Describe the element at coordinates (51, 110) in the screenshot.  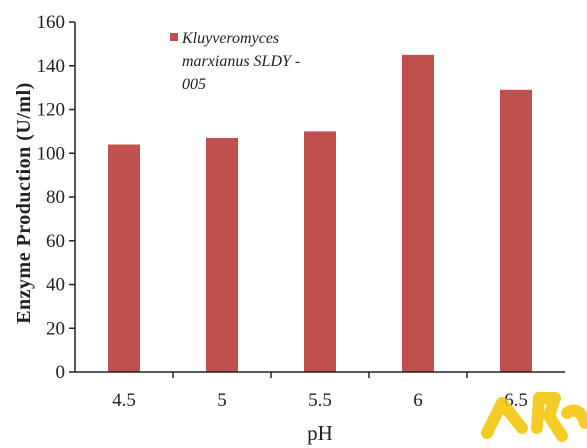
I see `y-tick-label: 120` at that location.